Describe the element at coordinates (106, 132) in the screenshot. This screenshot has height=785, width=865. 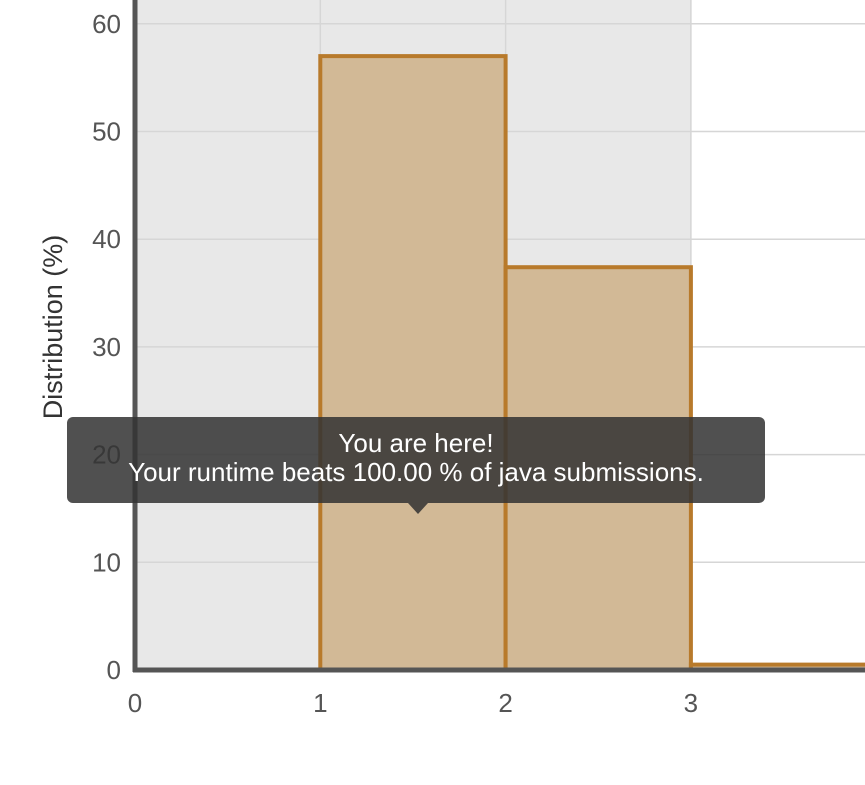
I see `y-tick-label: 50` at that location.